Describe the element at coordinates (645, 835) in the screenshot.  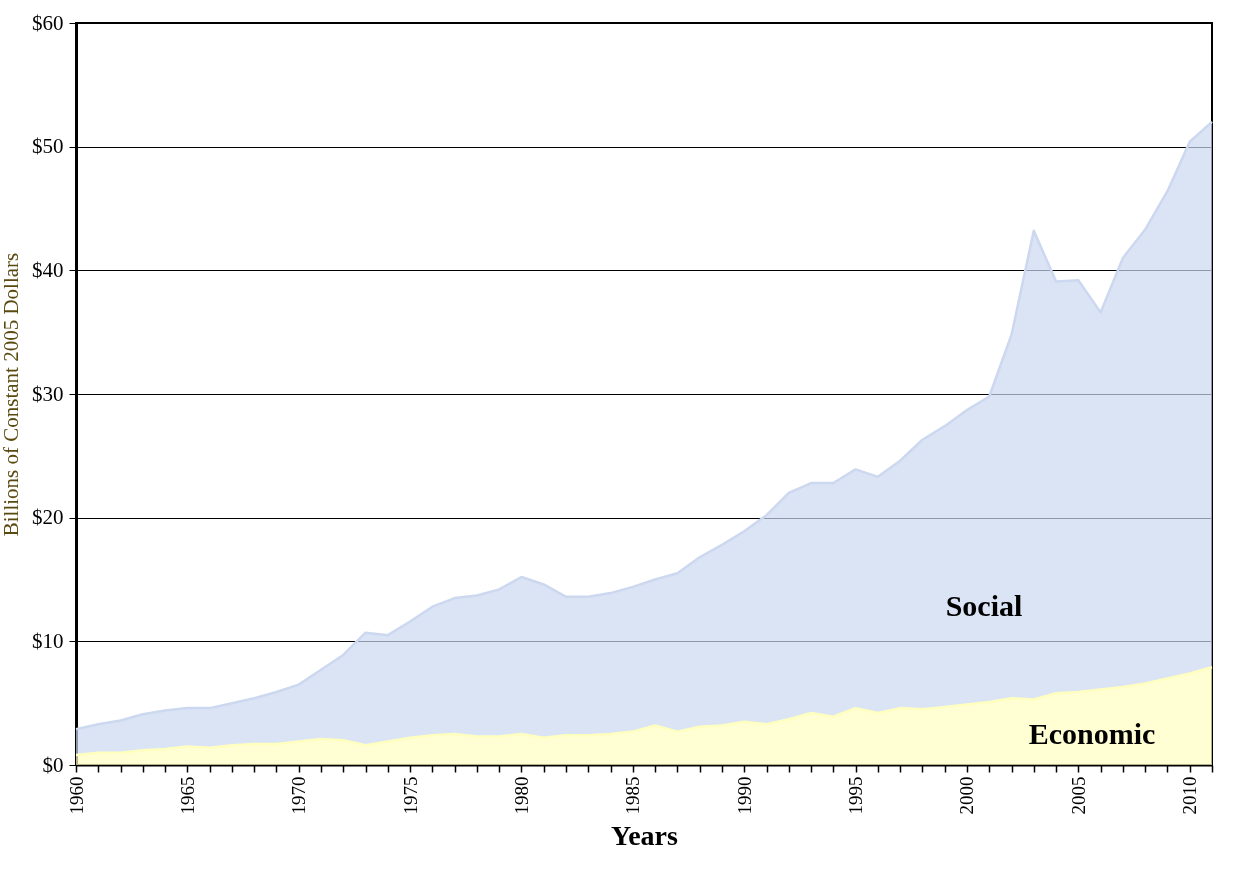
I see `x-axis-title: Years` at that location.